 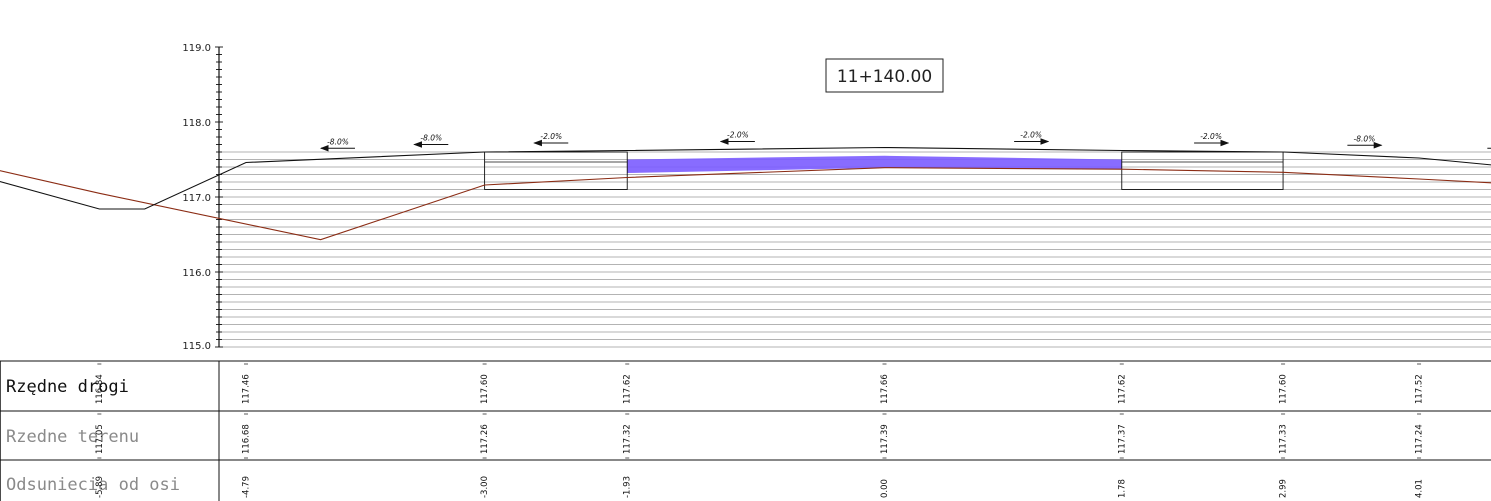 What do you see at coordinates (874, 164) in the screenshot?
I see `pavement-layer` at bounding box center [874, 164].